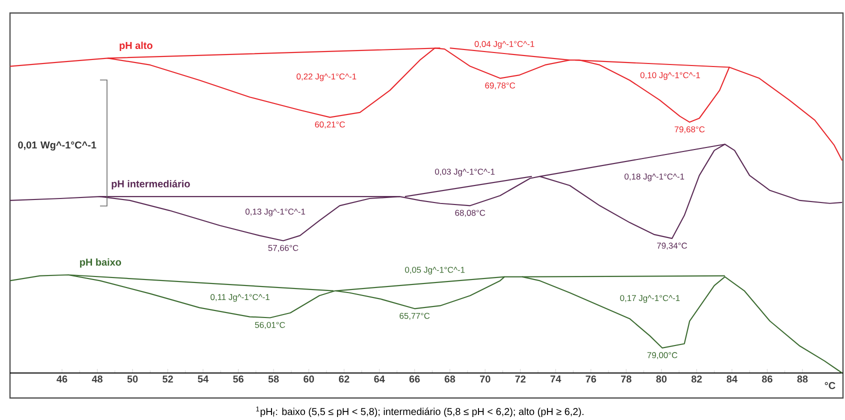 This screenshot has width=845, height=420. Describe the element at coordinates (132, 378) in the screenshot. I see `x-tick-label: 50` at that location.